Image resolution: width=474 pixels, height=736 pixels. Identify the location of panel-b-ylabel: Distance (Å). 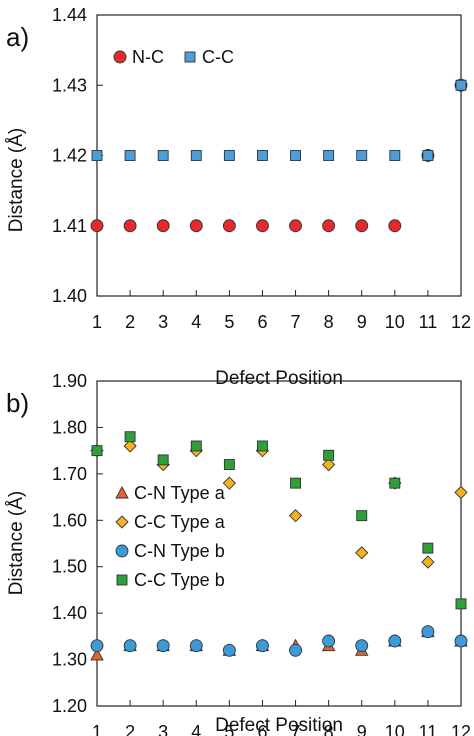
(16, 543).